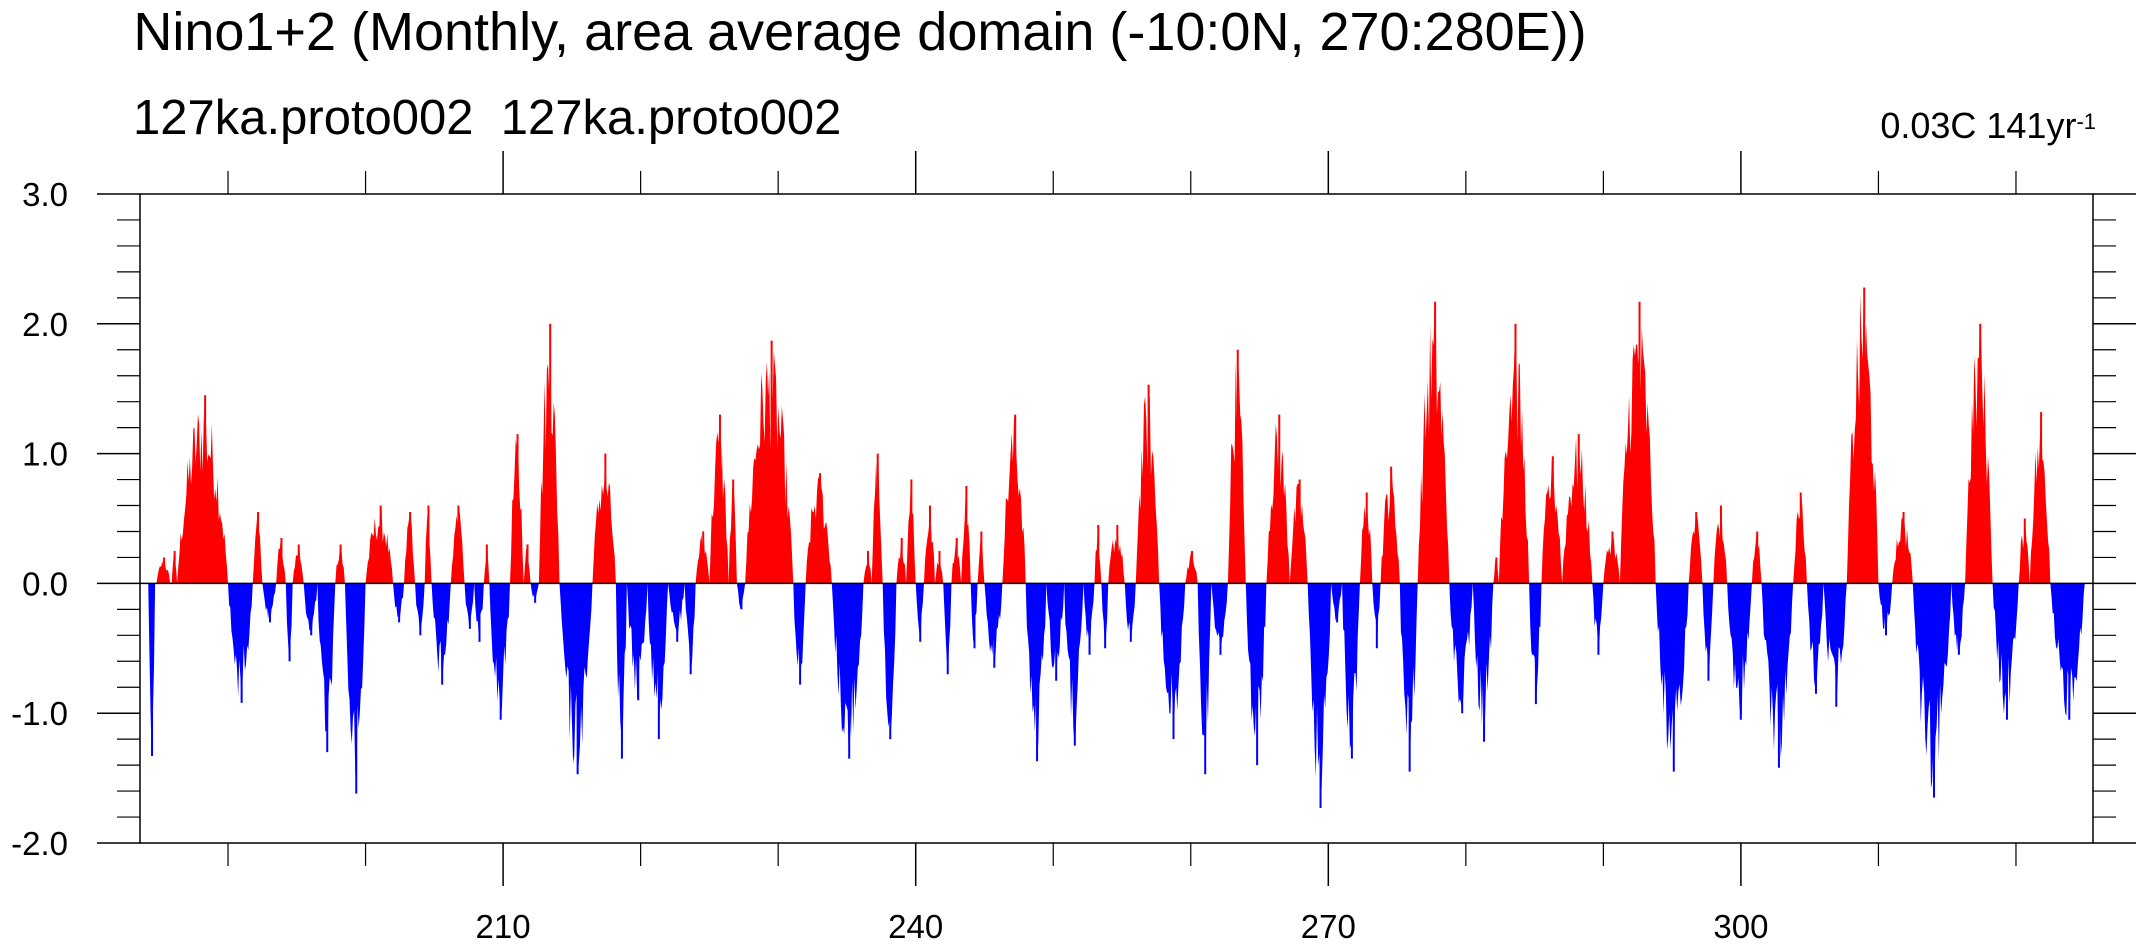 The image size is (2142, 949). What do you see at coordinates (1978, 125) in the screenshot?
I see `trend-annotation-text: 0.03C 141yr` at bounding box center [1978, 125].